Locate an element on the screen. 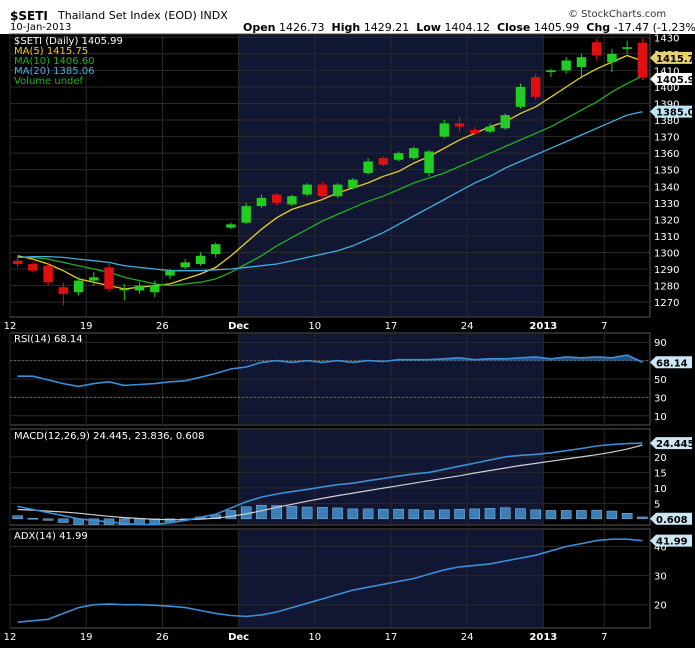 This screenshot has width=695, height=648. y-tick-label: 1400 is located at coordinates (666, 88).